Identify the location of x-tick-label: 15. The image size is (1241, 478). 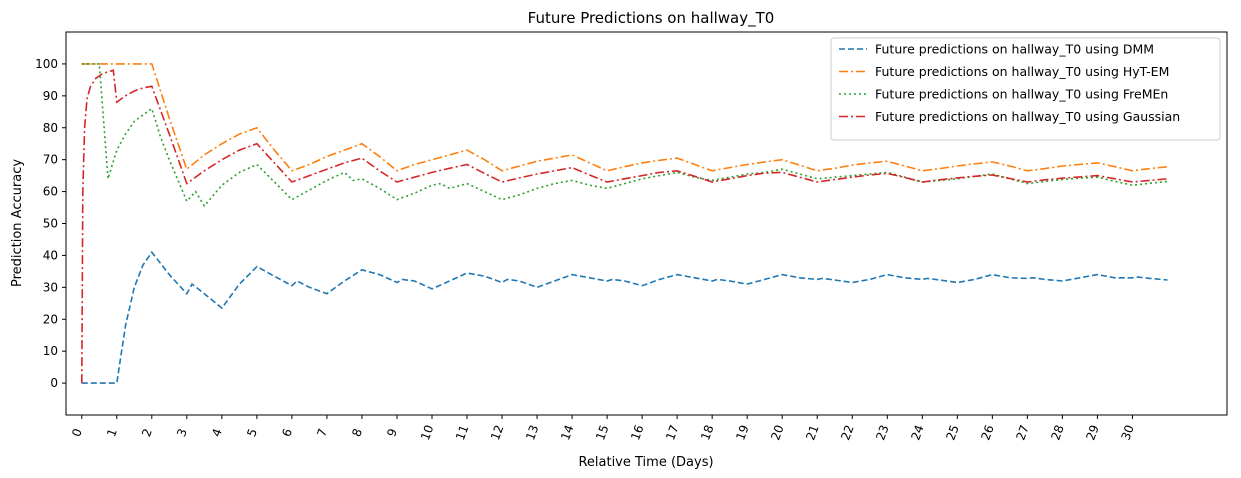
(602, 432).